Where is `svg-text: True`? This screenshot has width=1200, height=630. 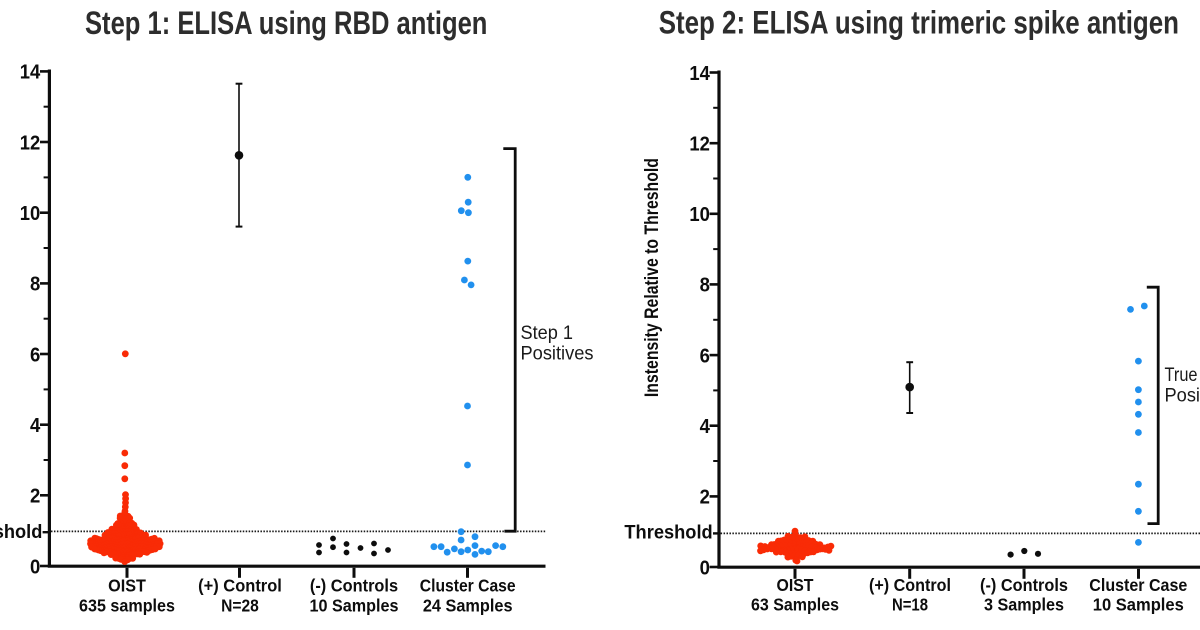
svg-text: True is located at coordinates (1181, 375).